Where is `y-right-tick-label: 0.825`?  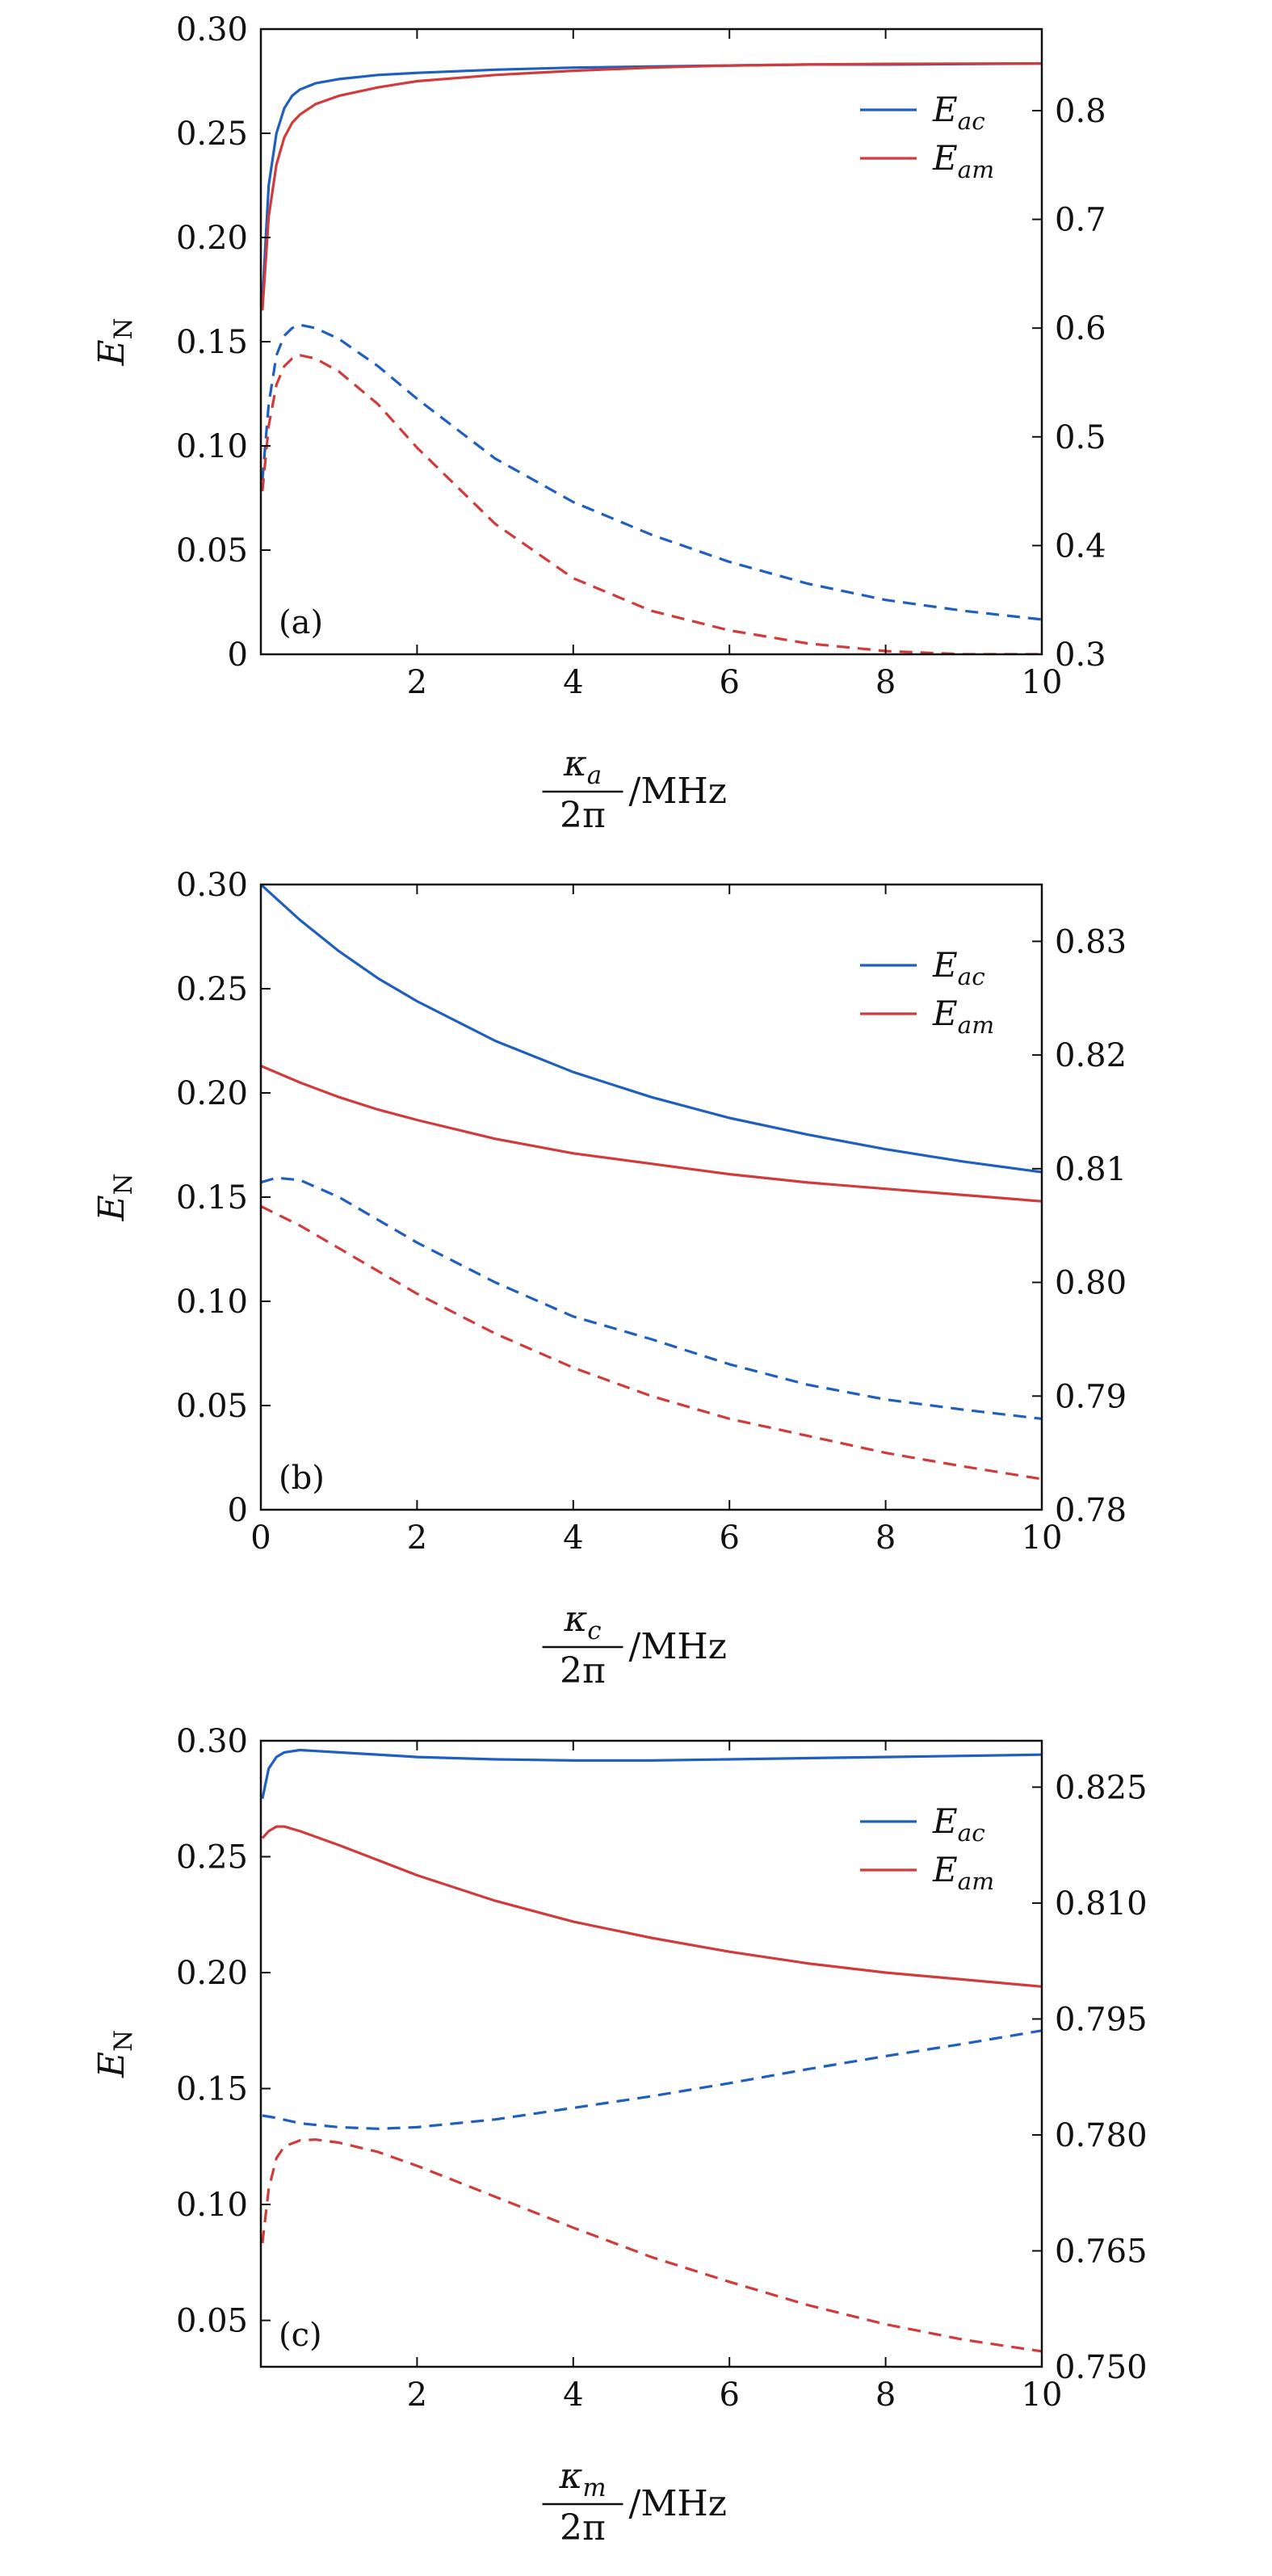
y-right-tick-label: 0.825 is located at coordinates (1101, 1787).